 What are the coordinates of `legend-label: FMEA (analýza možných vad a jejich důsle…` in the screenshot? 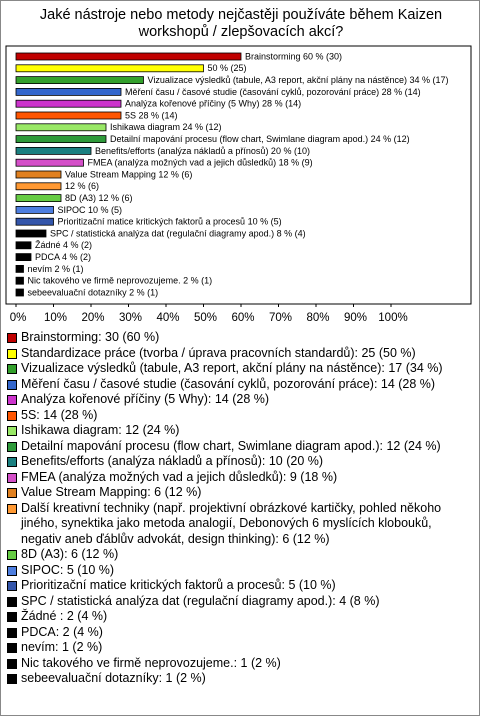 It's located at (179, 476).